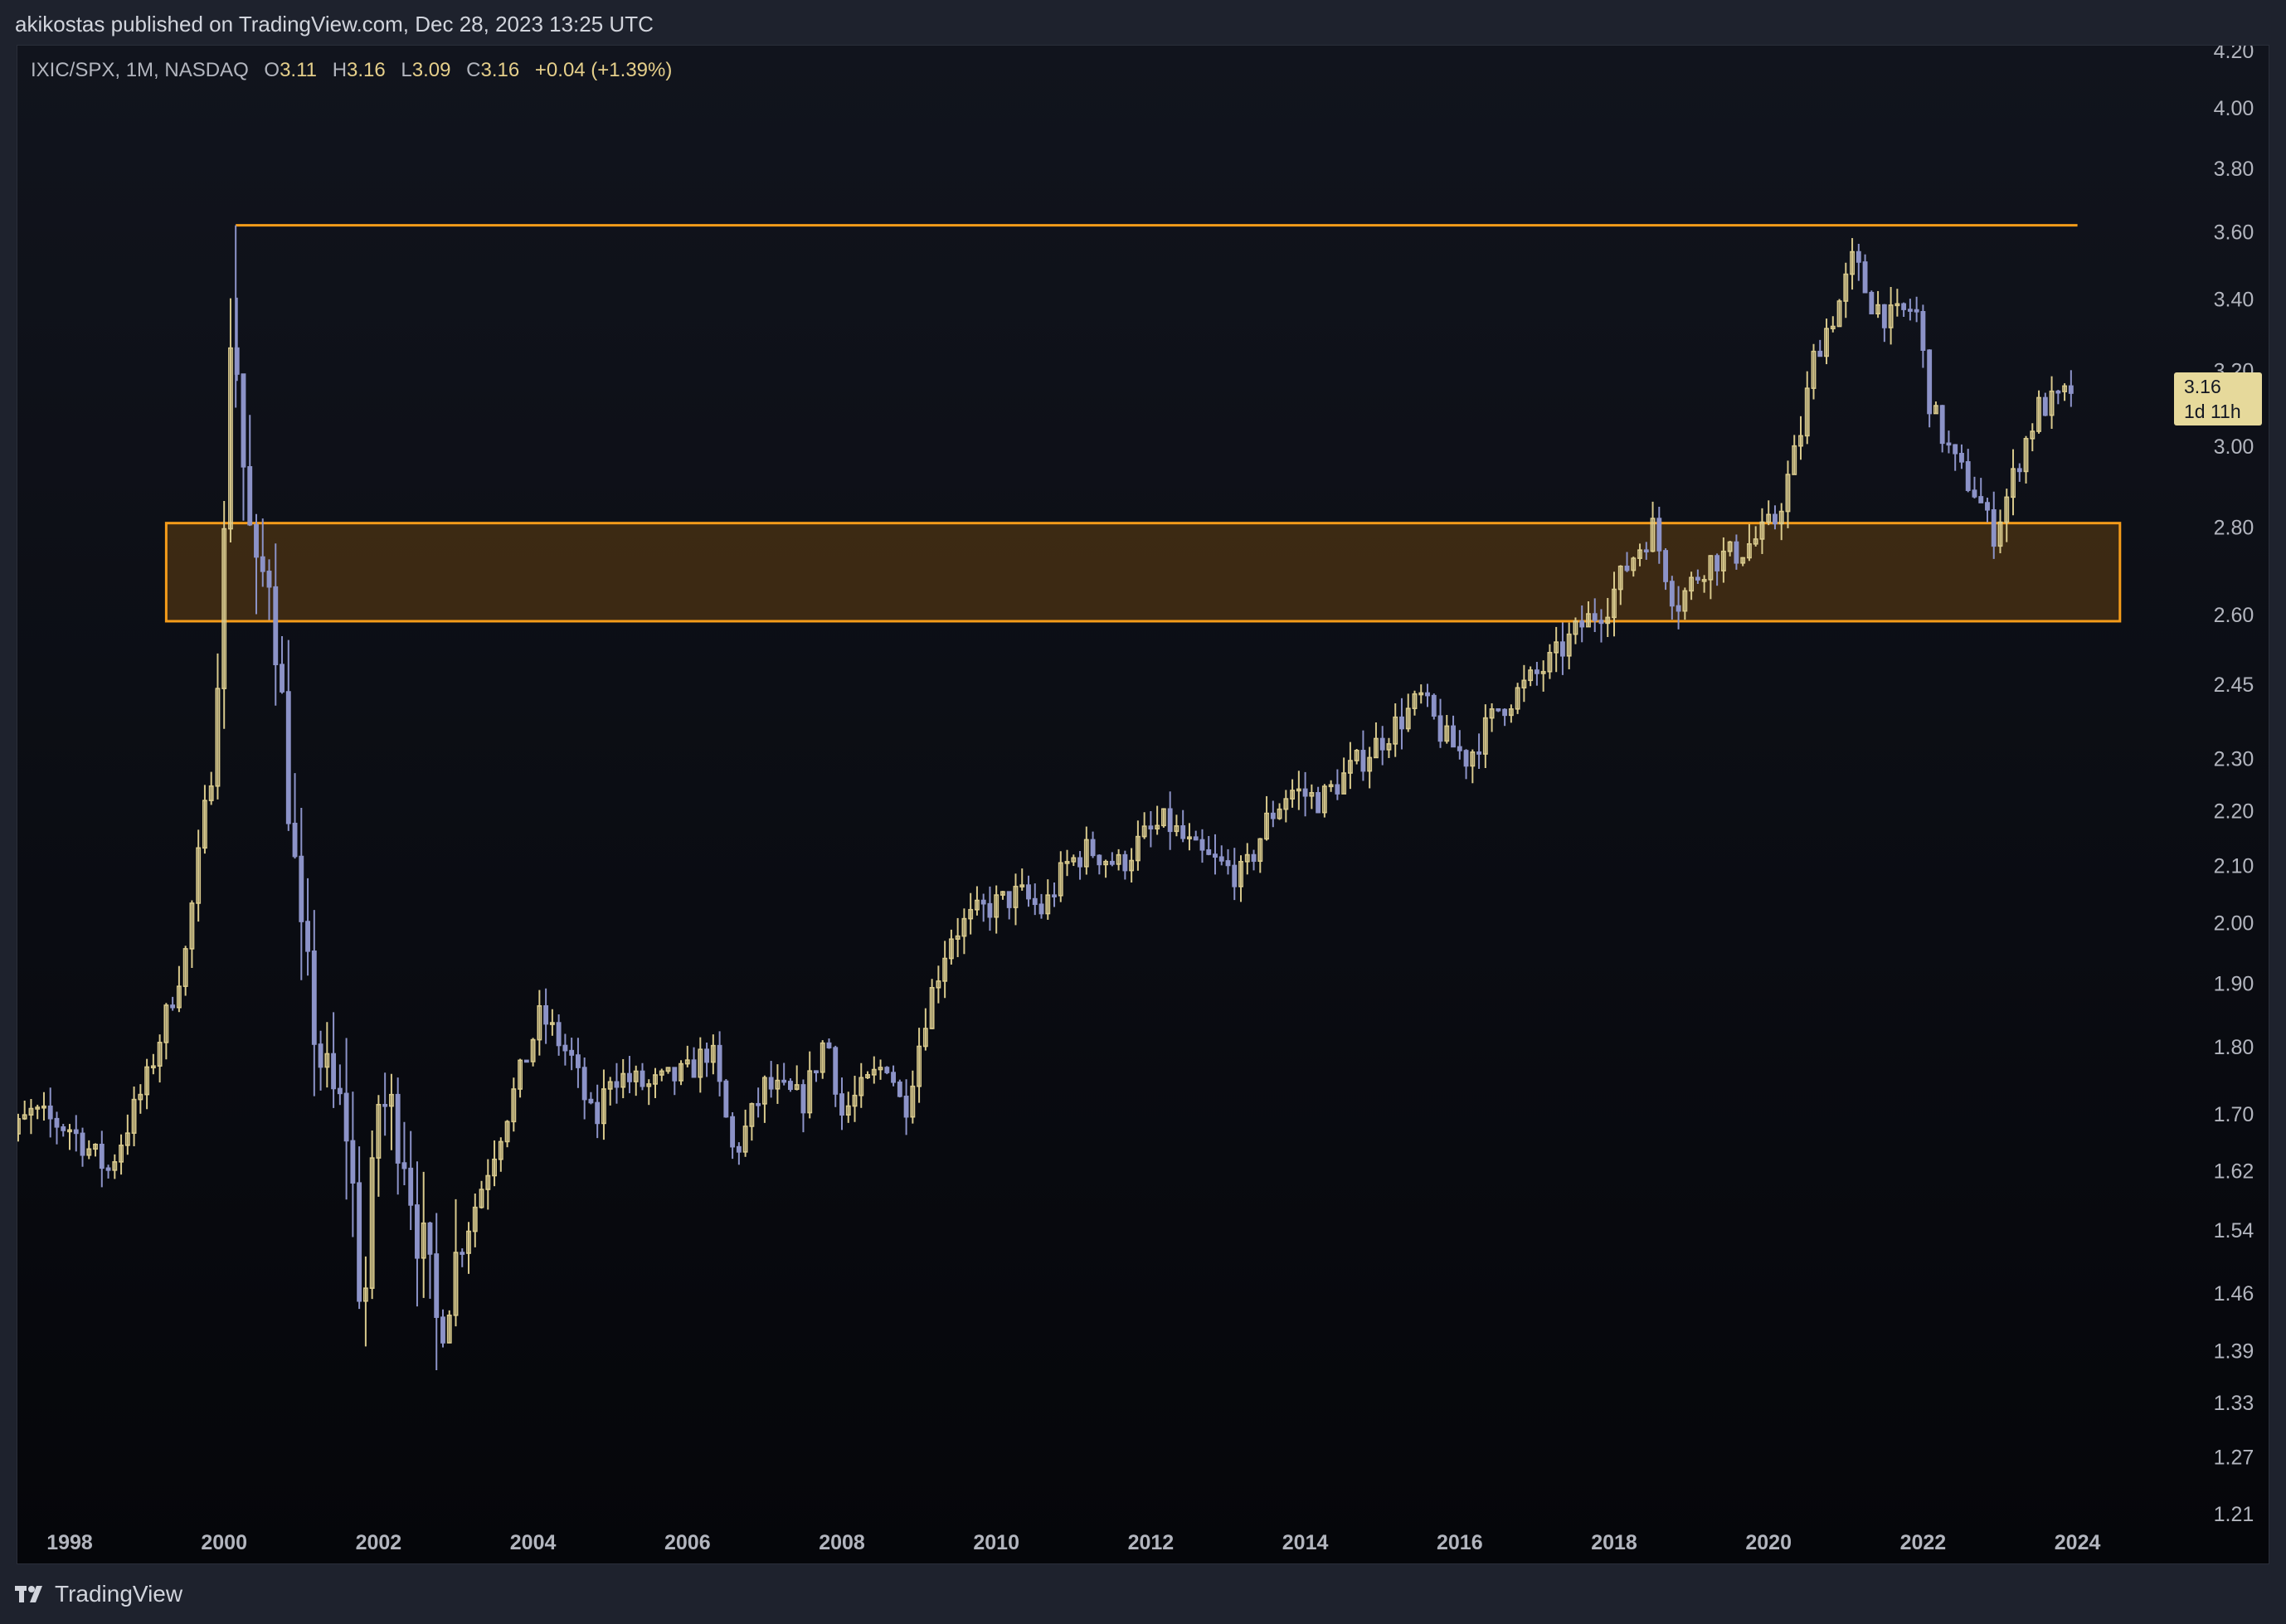 The height and width of the screenshot is (1624, 2286). What do you see at coordinates (70, 1542) in the screenshot?
I see `x-tick-label: 1998` at bounding box center [70, 1542].